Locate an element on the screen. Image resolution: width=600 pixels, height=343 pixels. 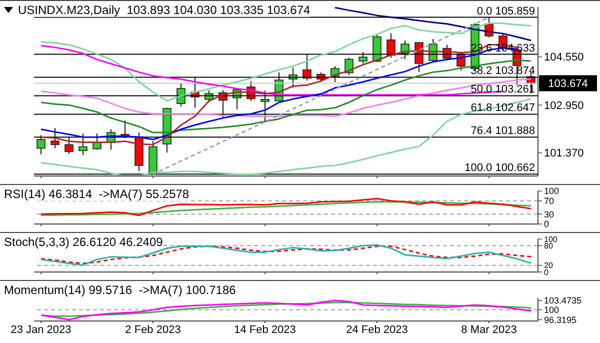
y-tick-label: 96.3195 is located at coordinates (560, 319).